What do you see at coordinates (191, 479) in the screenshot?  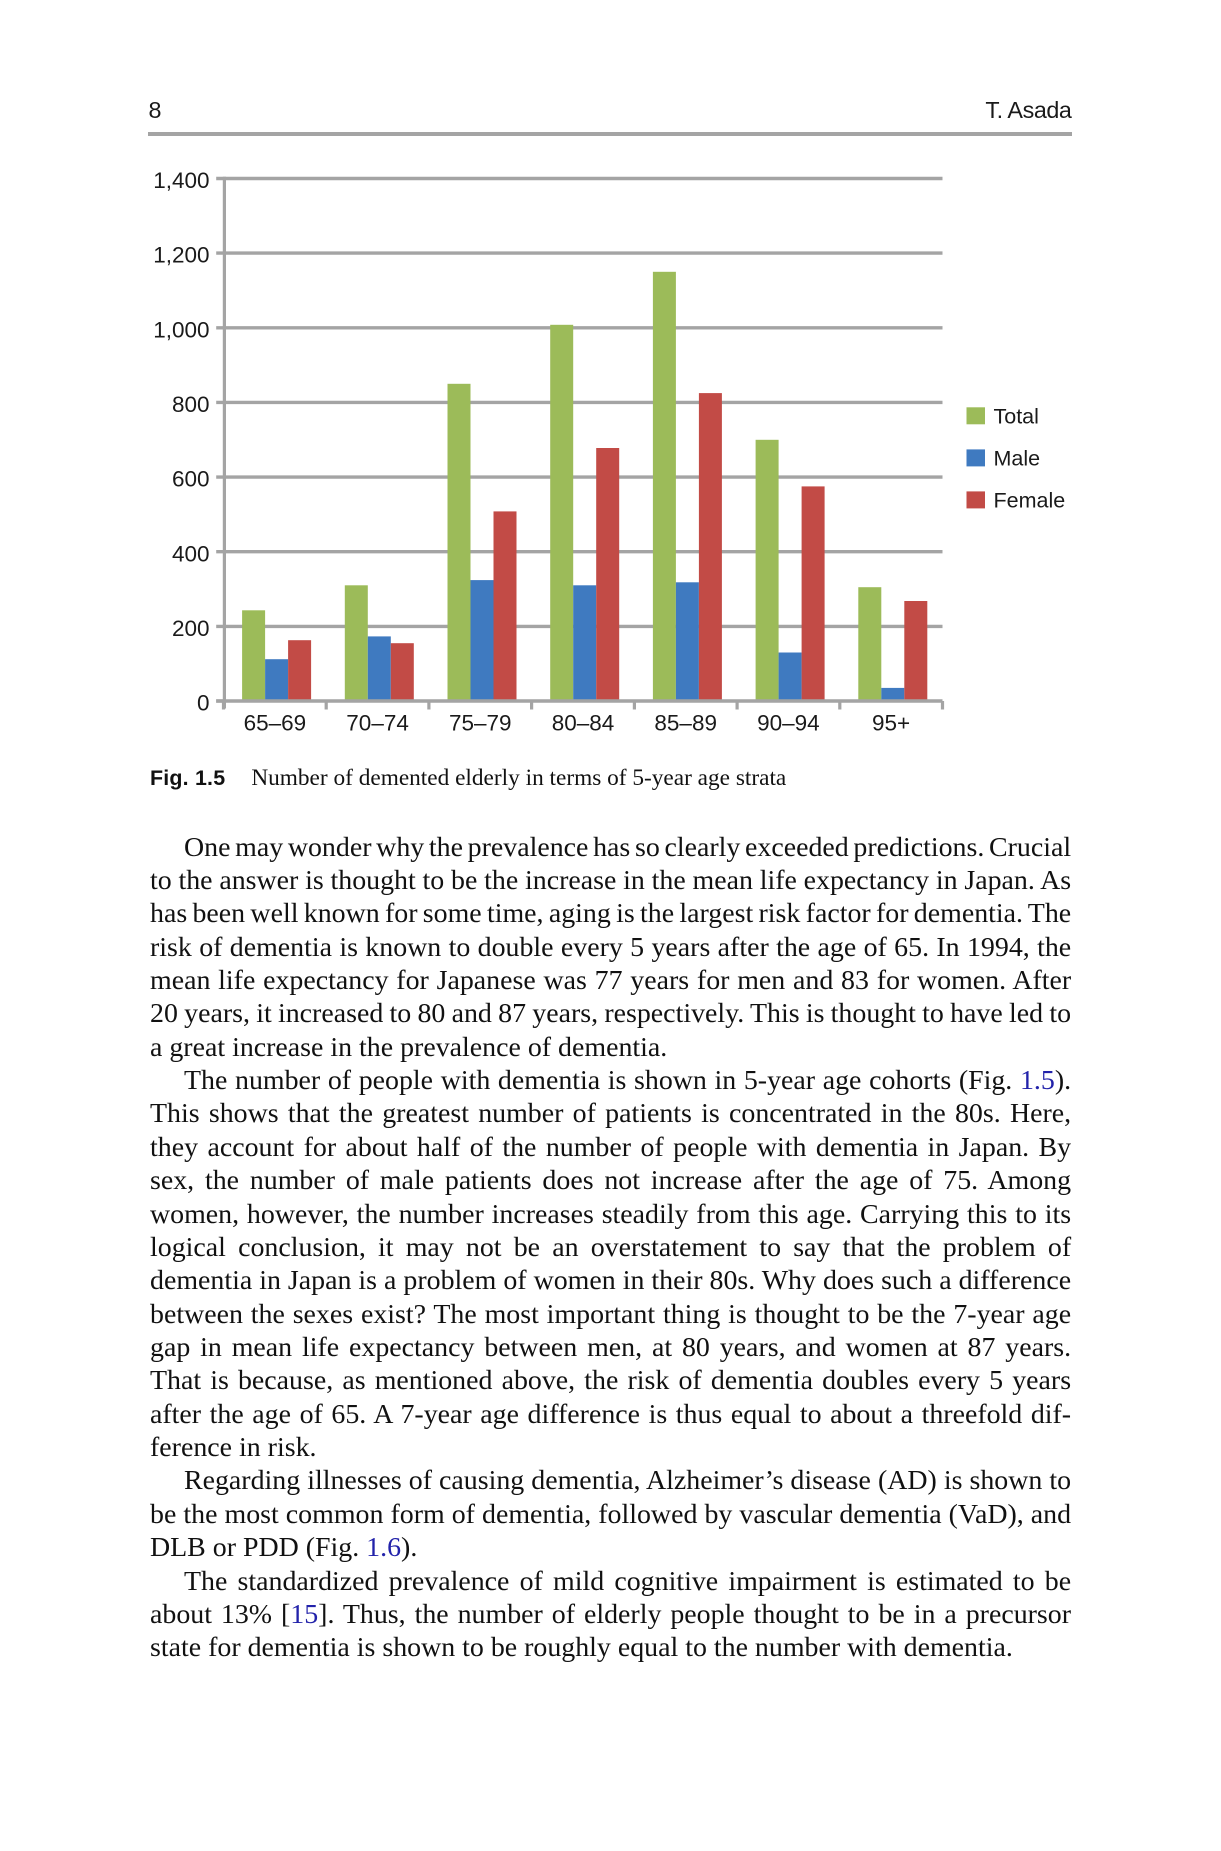 I see `svg-text: 600` at bounding box center [191, 479].